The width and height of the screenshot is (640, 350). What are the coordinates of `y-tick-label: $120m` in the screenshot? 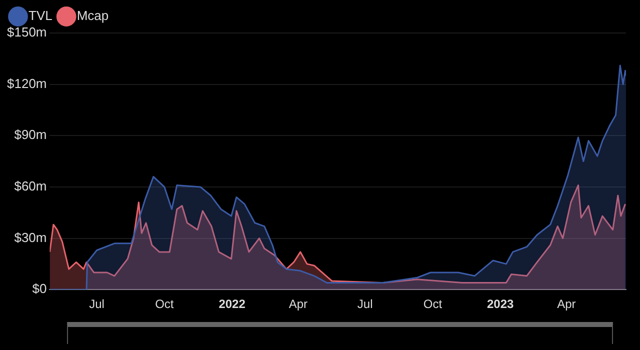 It's located at (27, 83).